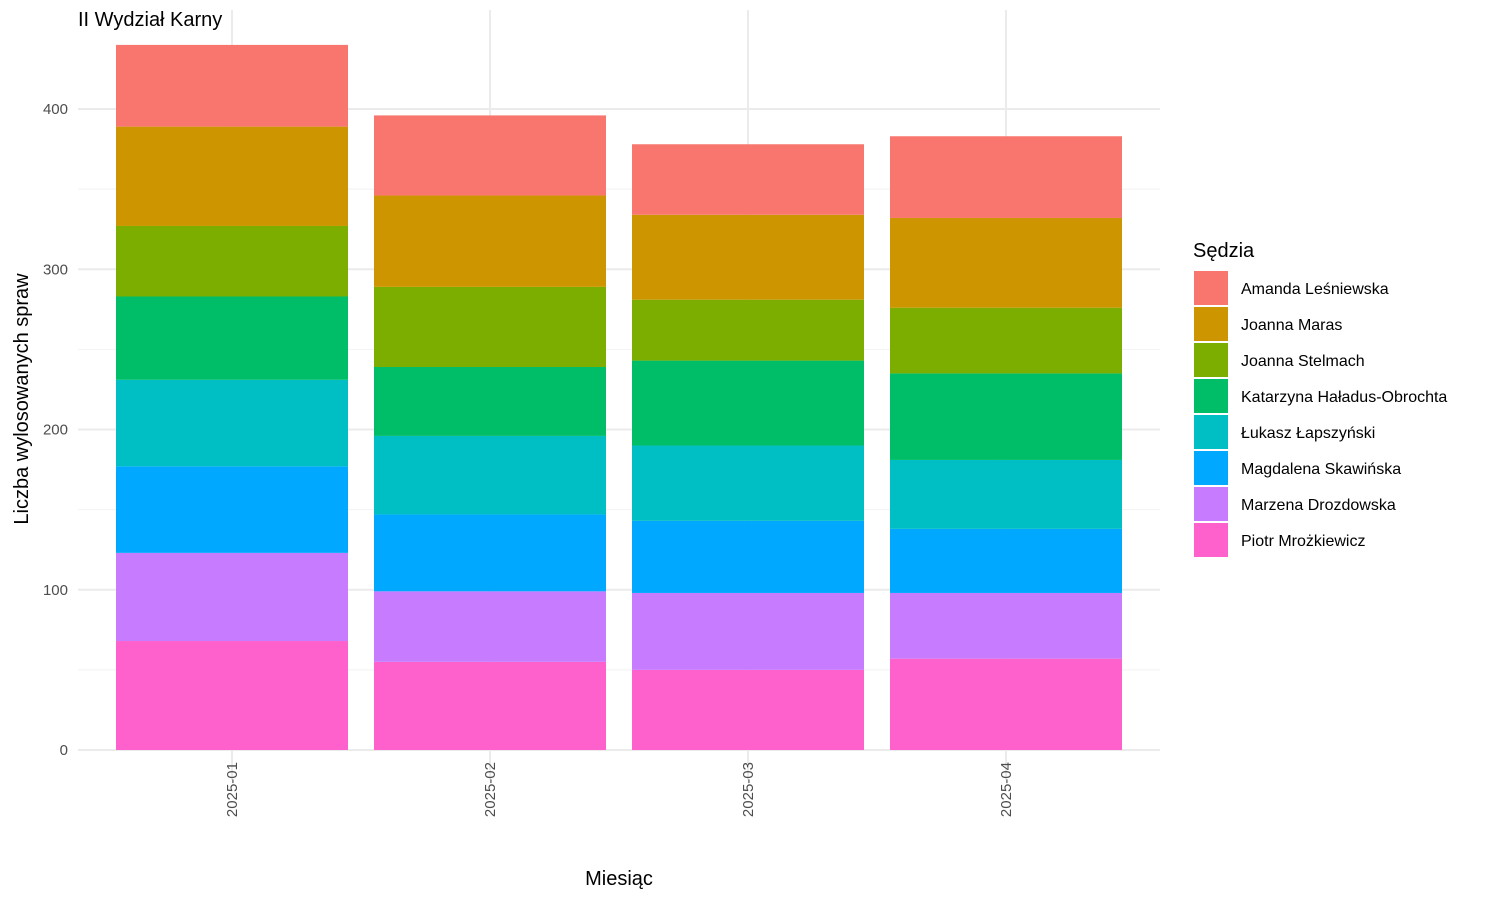  I want to click on x-axis: 2025-01 2025-02 2025-03 2025-04, so click(619, 789).